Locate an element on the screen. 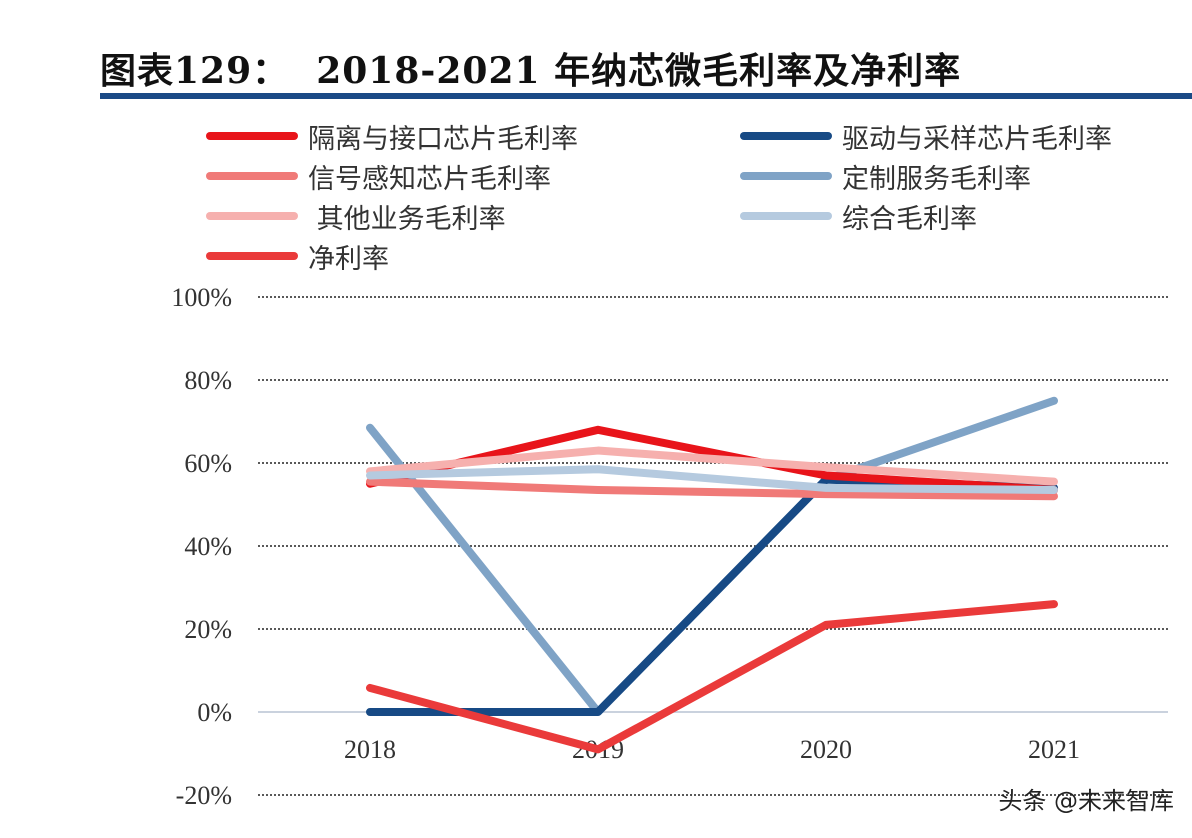 Image resolution: width=1192 pixels, height=838 pixels. chart-title: 图表129： 2018-2021 年纳芯微毛利率及净利率 is located at coordinates (531, 71).